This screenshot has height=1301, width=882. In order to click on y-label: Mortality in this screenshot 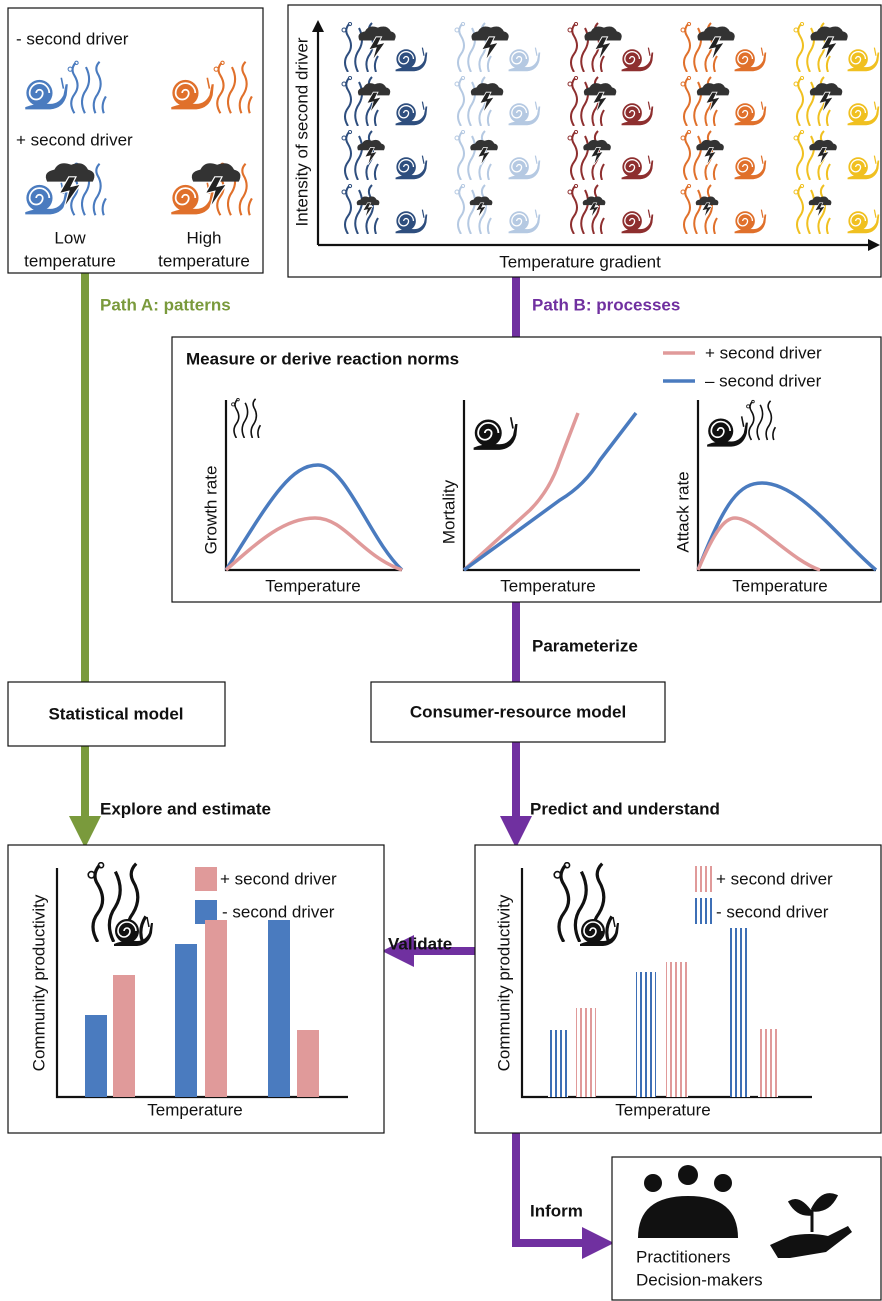, I will do `click(448, 511)`.